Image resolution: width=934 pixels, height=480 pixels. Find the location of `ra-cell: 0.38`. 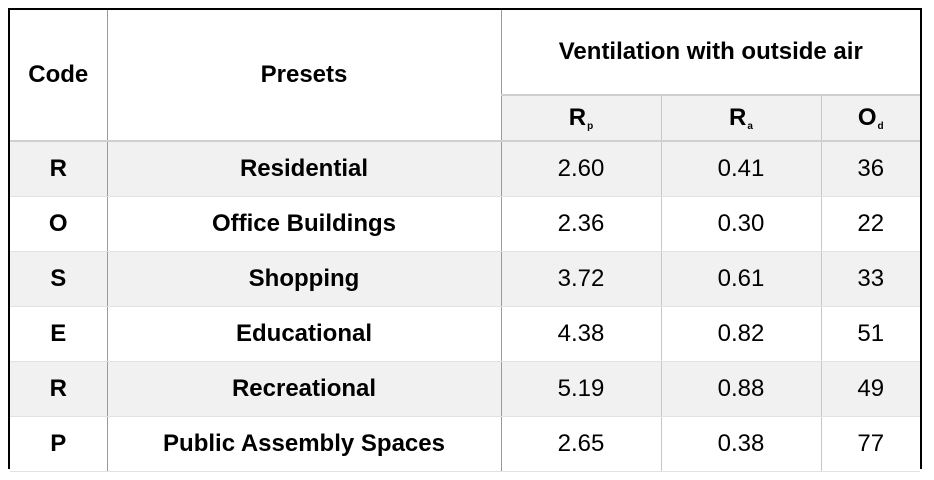

ra-cell: 0.38 is located at coordinates (741, 444).